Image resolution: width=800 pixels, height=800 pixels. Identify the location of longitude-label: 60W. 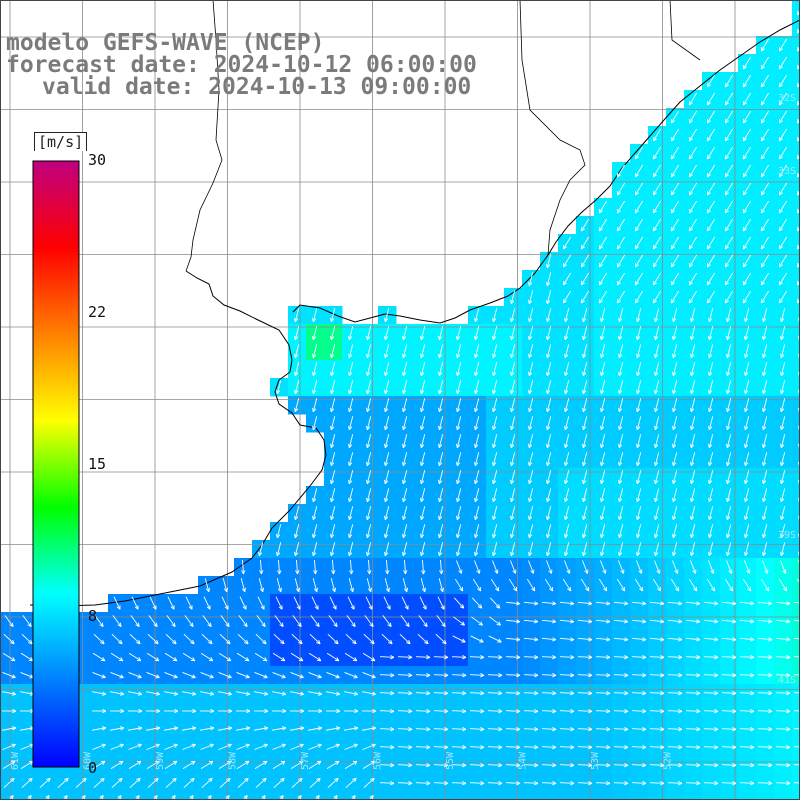
(88, 760).